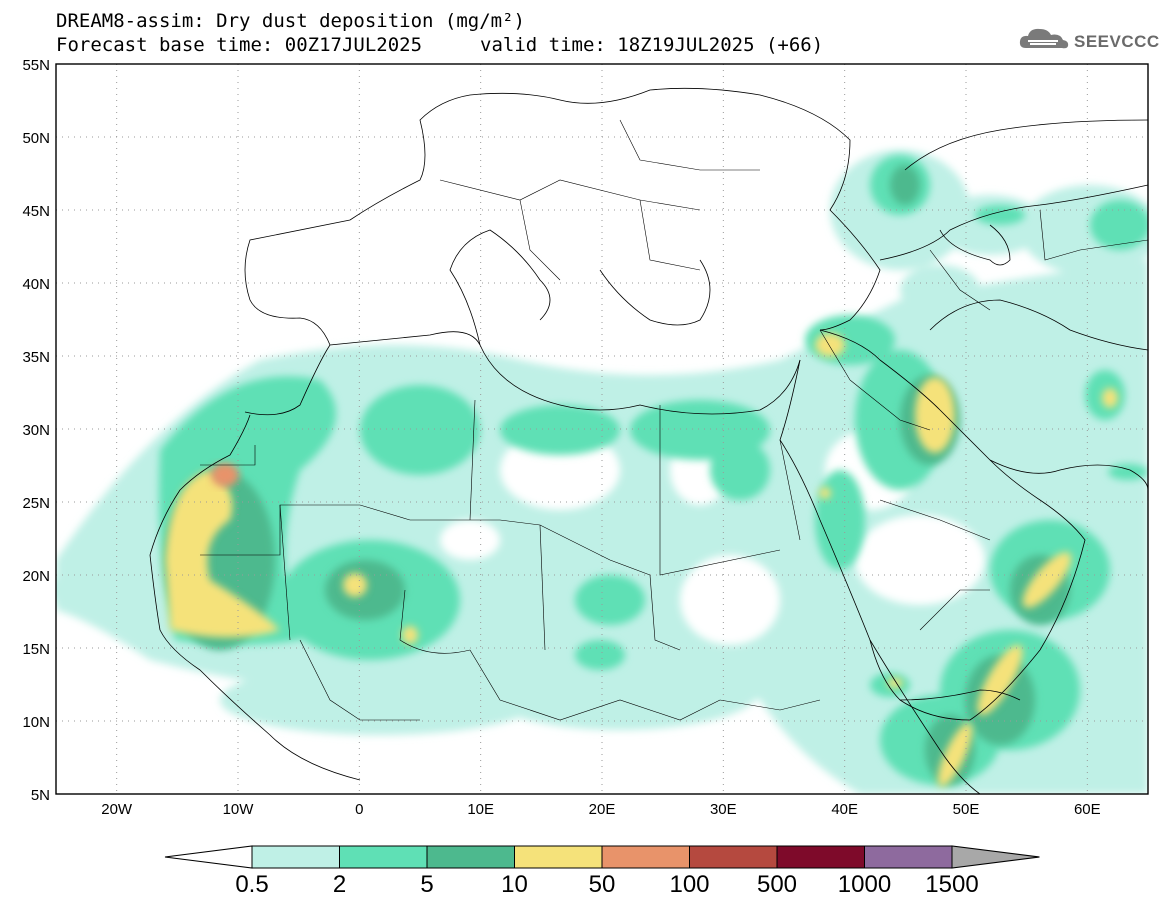 The image size is (1165, 907). I want to click on lat-tick-label: 55N, so click(36, 65).